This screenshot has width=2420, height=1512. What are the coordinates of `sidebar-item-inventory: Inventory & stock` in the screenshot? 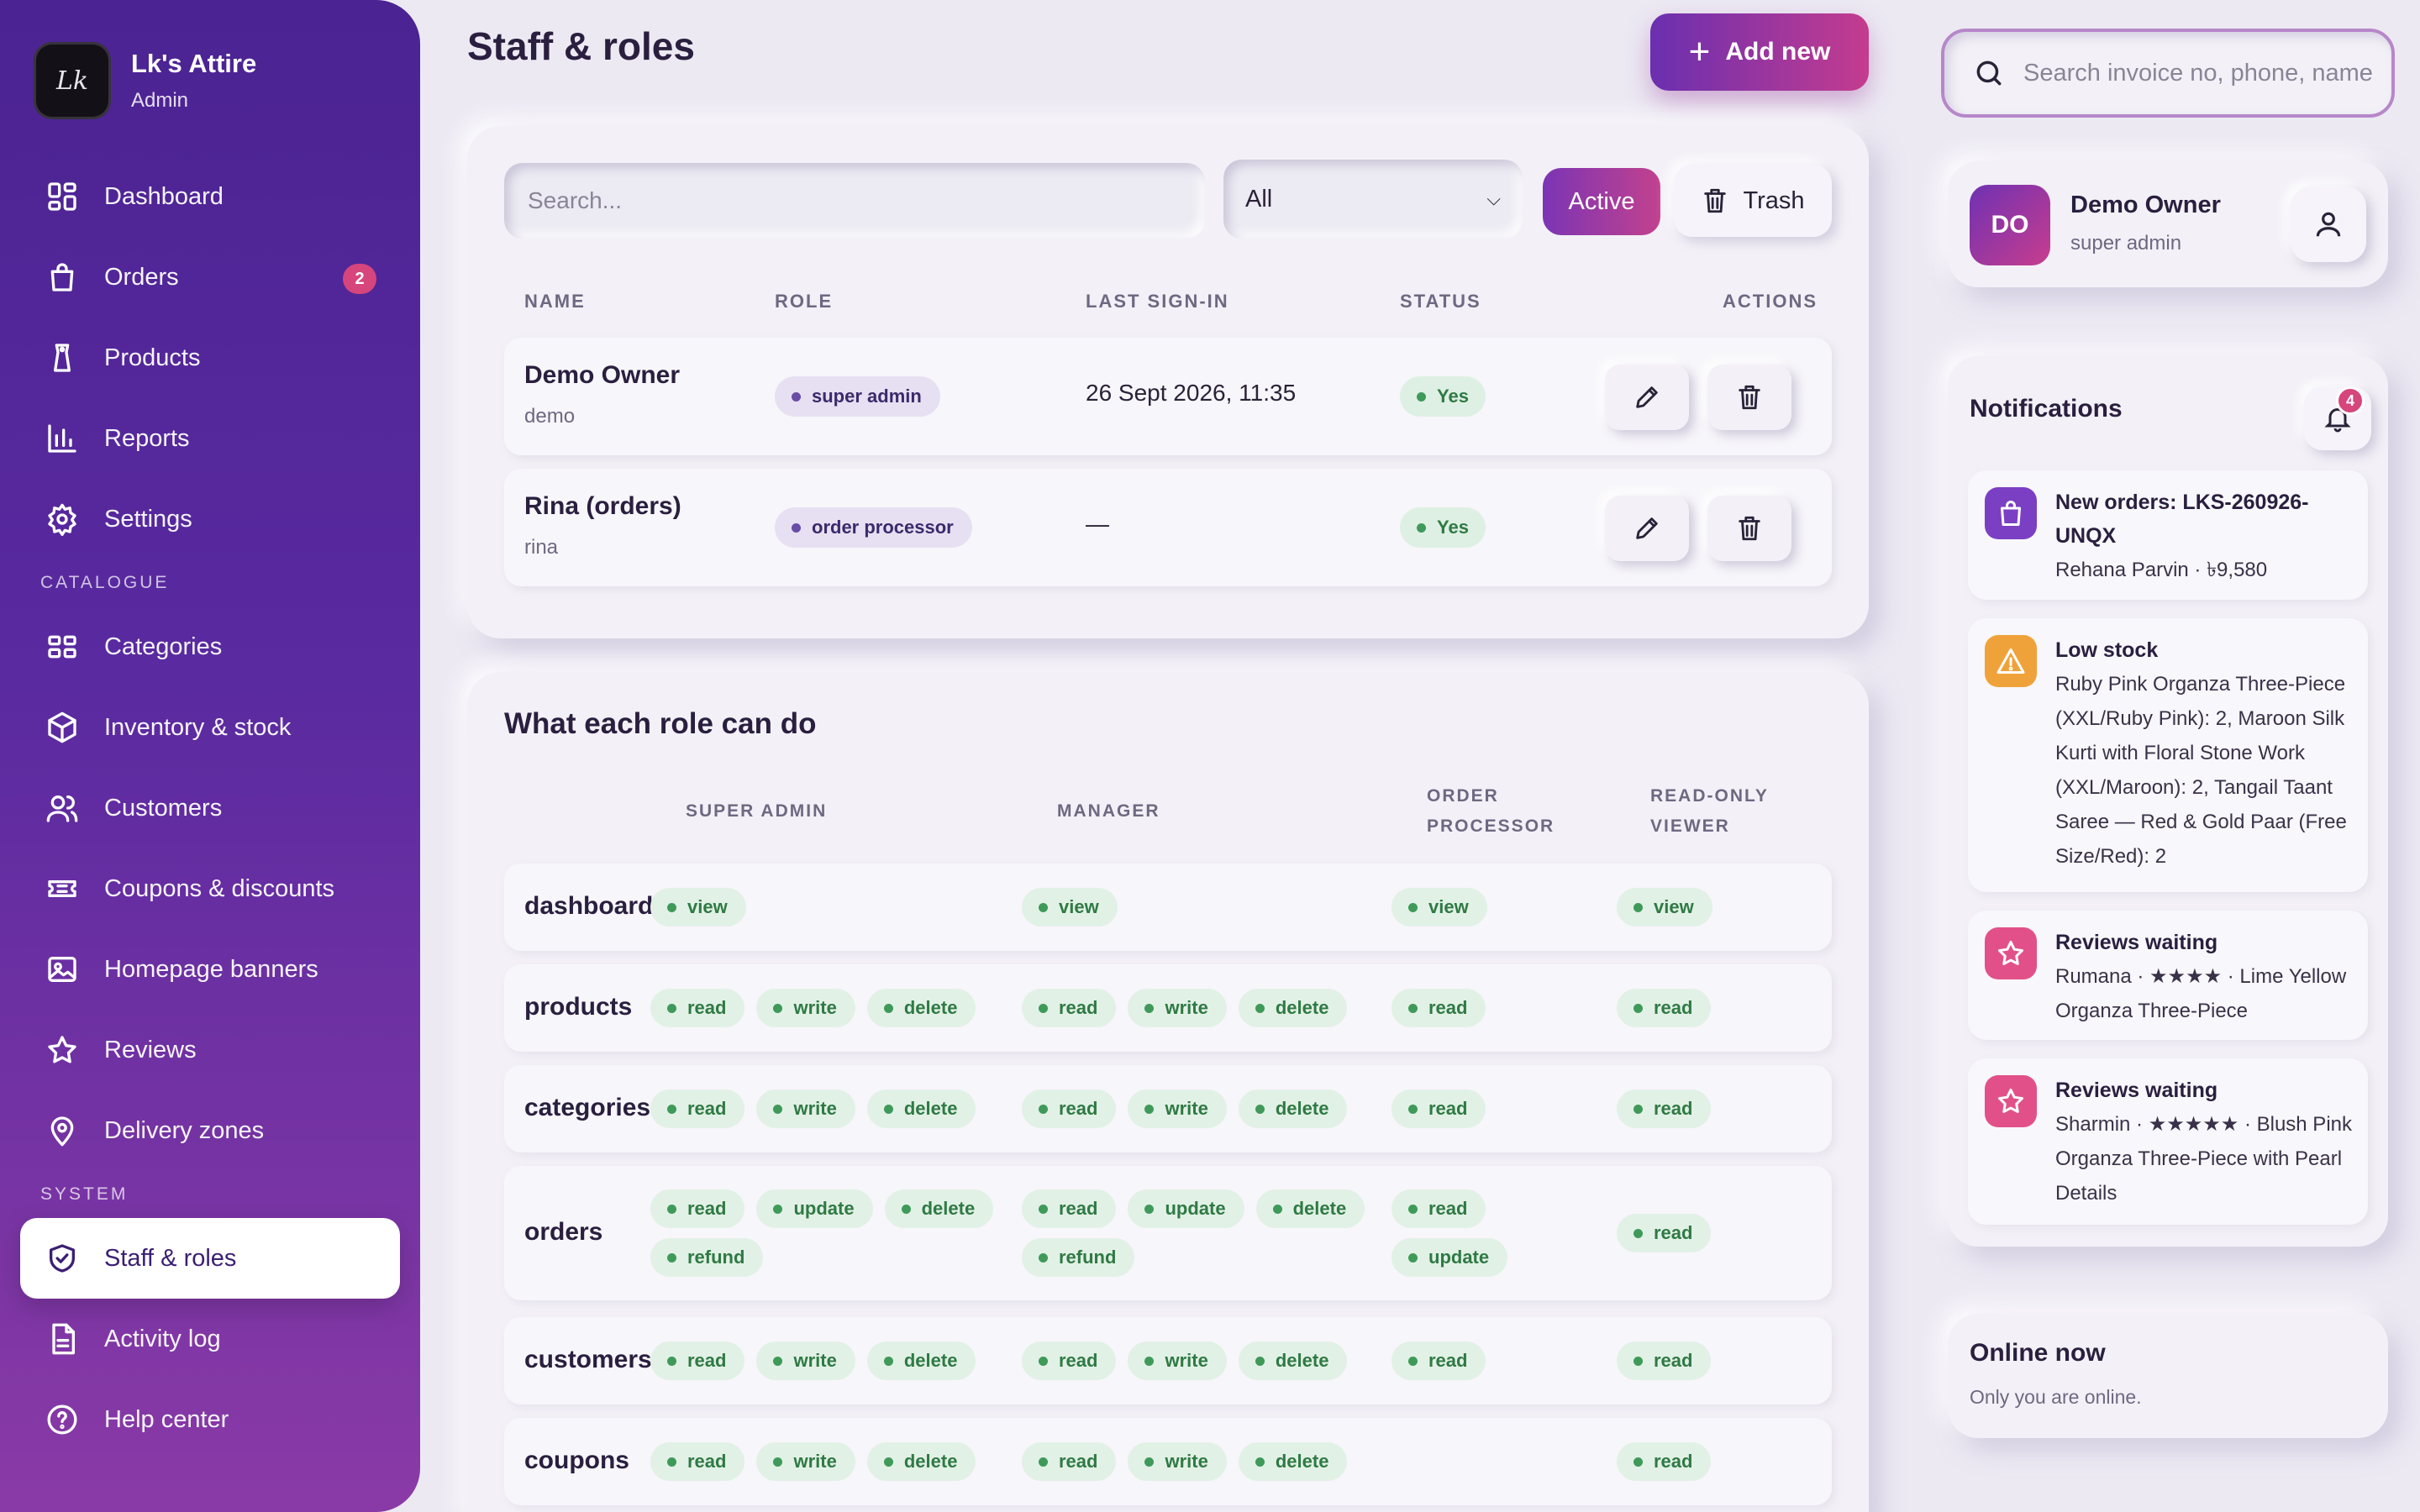 It's located at (210, 727).